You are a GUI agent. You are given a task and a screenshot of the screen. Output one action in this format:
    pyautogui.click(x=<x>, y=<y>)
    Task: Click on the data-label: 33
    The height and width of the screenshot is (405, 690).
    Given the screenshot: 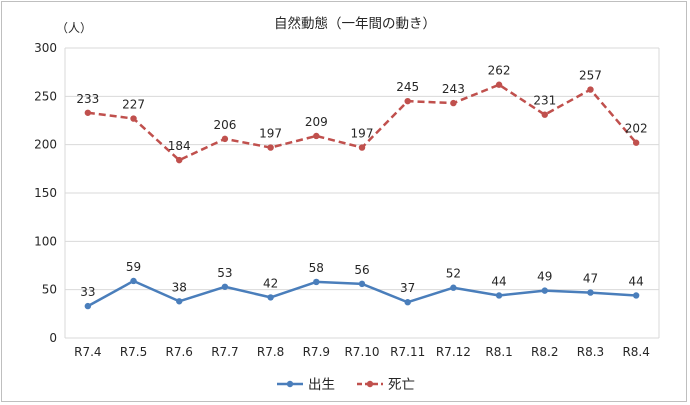 What is the action you would take?
    pyautogui.click(x=87, y=292)
    